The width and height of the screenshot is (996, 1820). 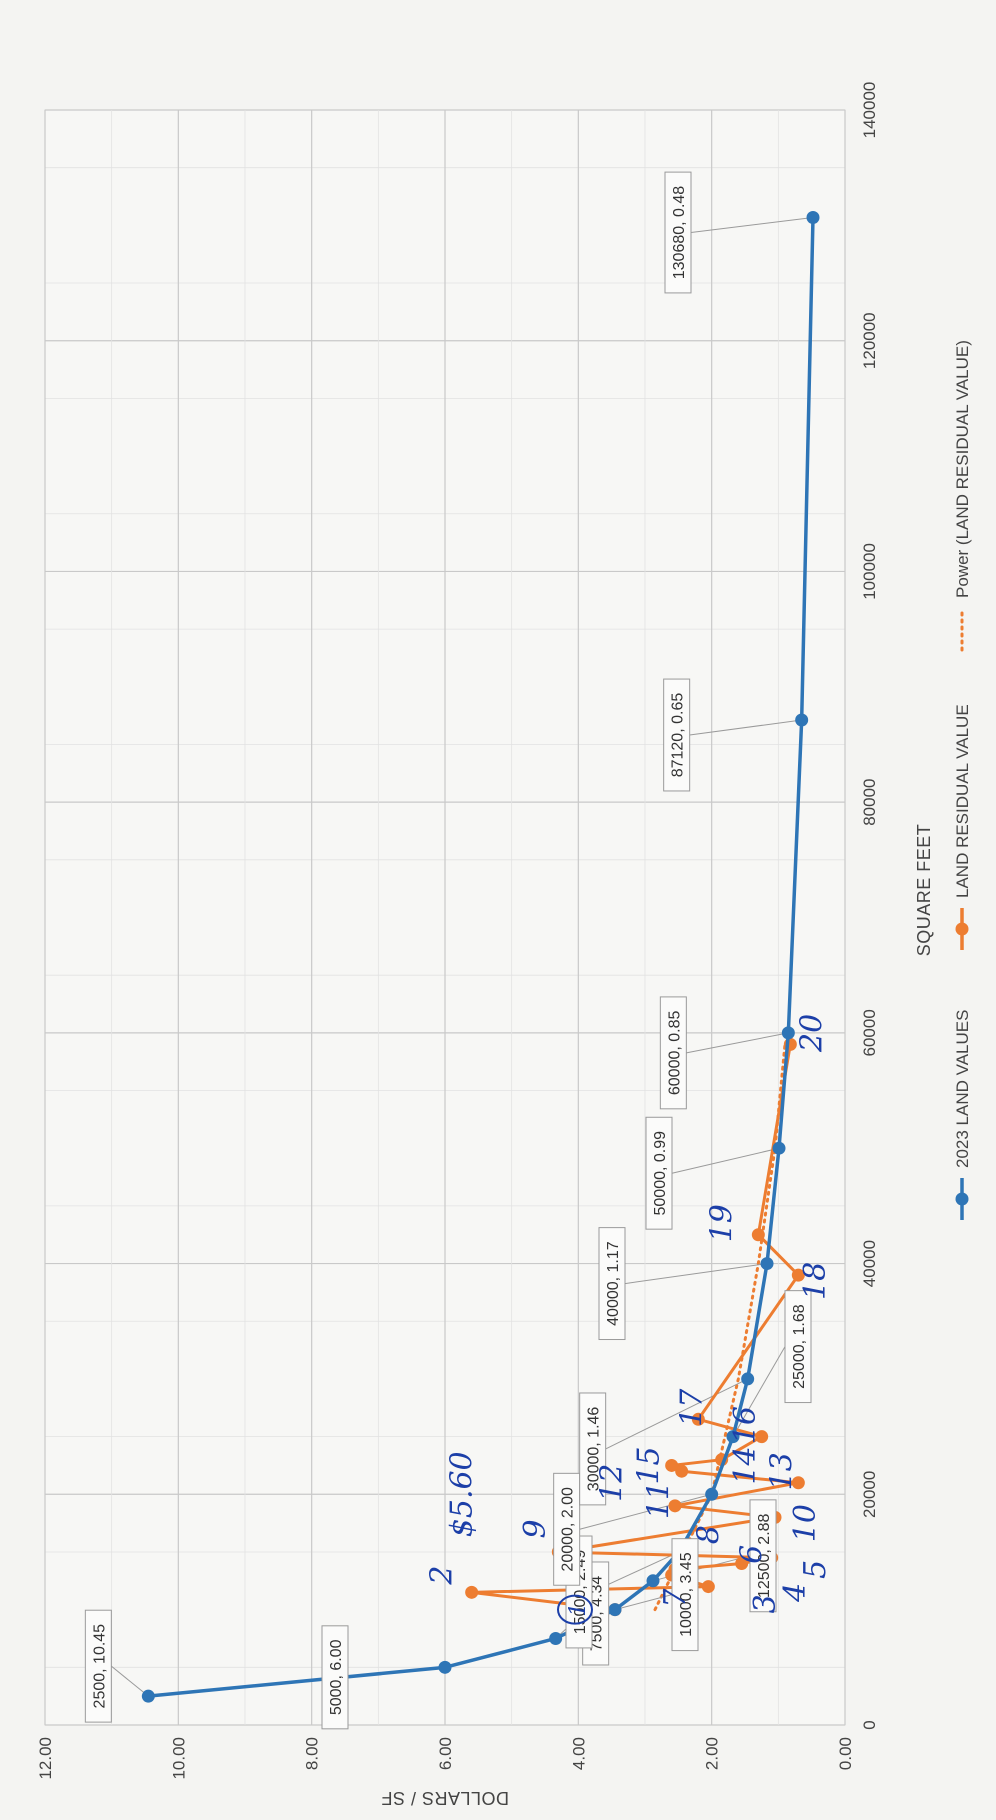 I want to click on x-tick-label: 20000, so click(x=869, y=1494).